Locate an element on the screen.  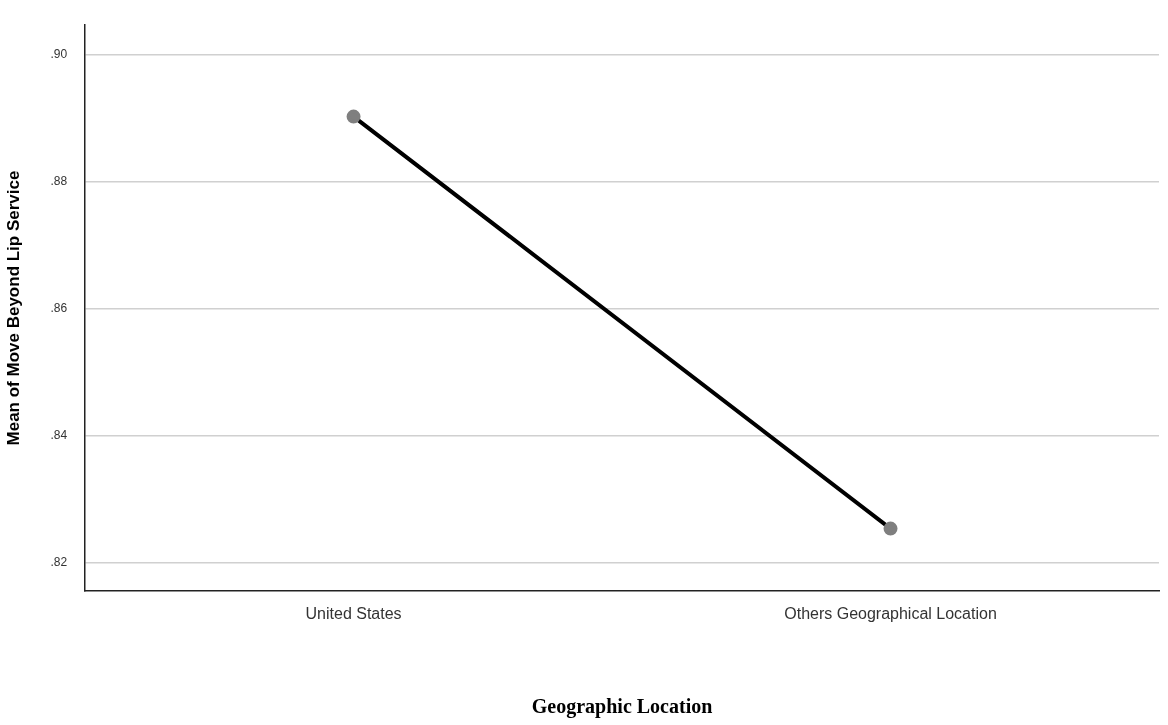
x-tick-label: Others Geographical Location is located at coordinates (890, 613).